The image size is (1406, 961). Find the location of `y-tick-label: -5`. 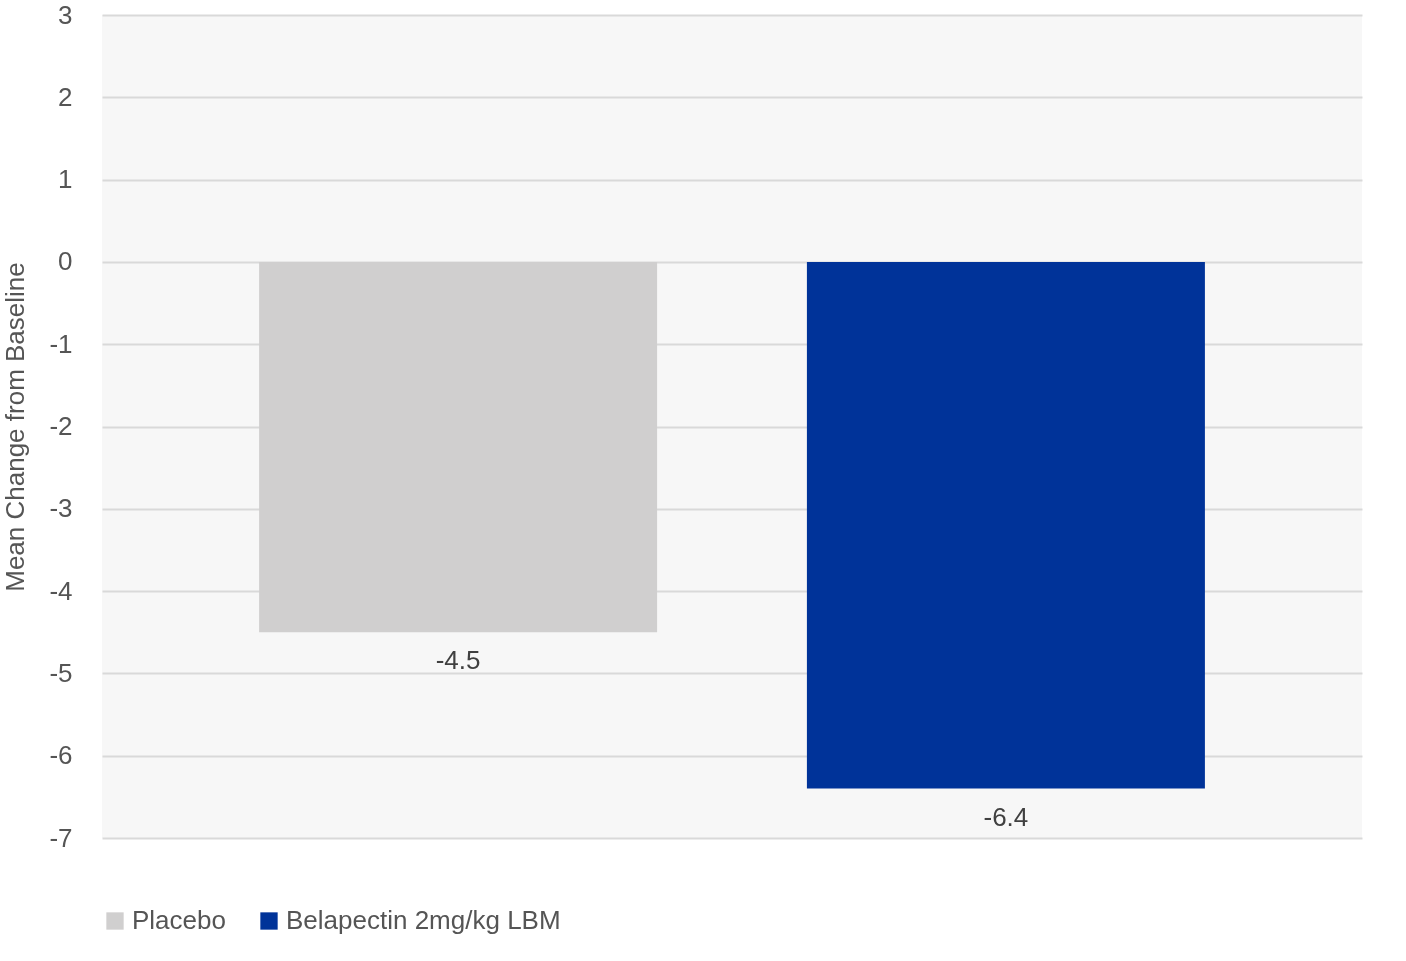

y-tick-label: -5 is located at coordinates (61, 672).